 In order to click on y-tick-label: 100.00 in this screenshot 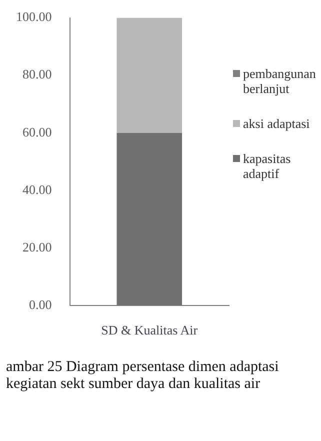, I will do `click(34, 16)`.